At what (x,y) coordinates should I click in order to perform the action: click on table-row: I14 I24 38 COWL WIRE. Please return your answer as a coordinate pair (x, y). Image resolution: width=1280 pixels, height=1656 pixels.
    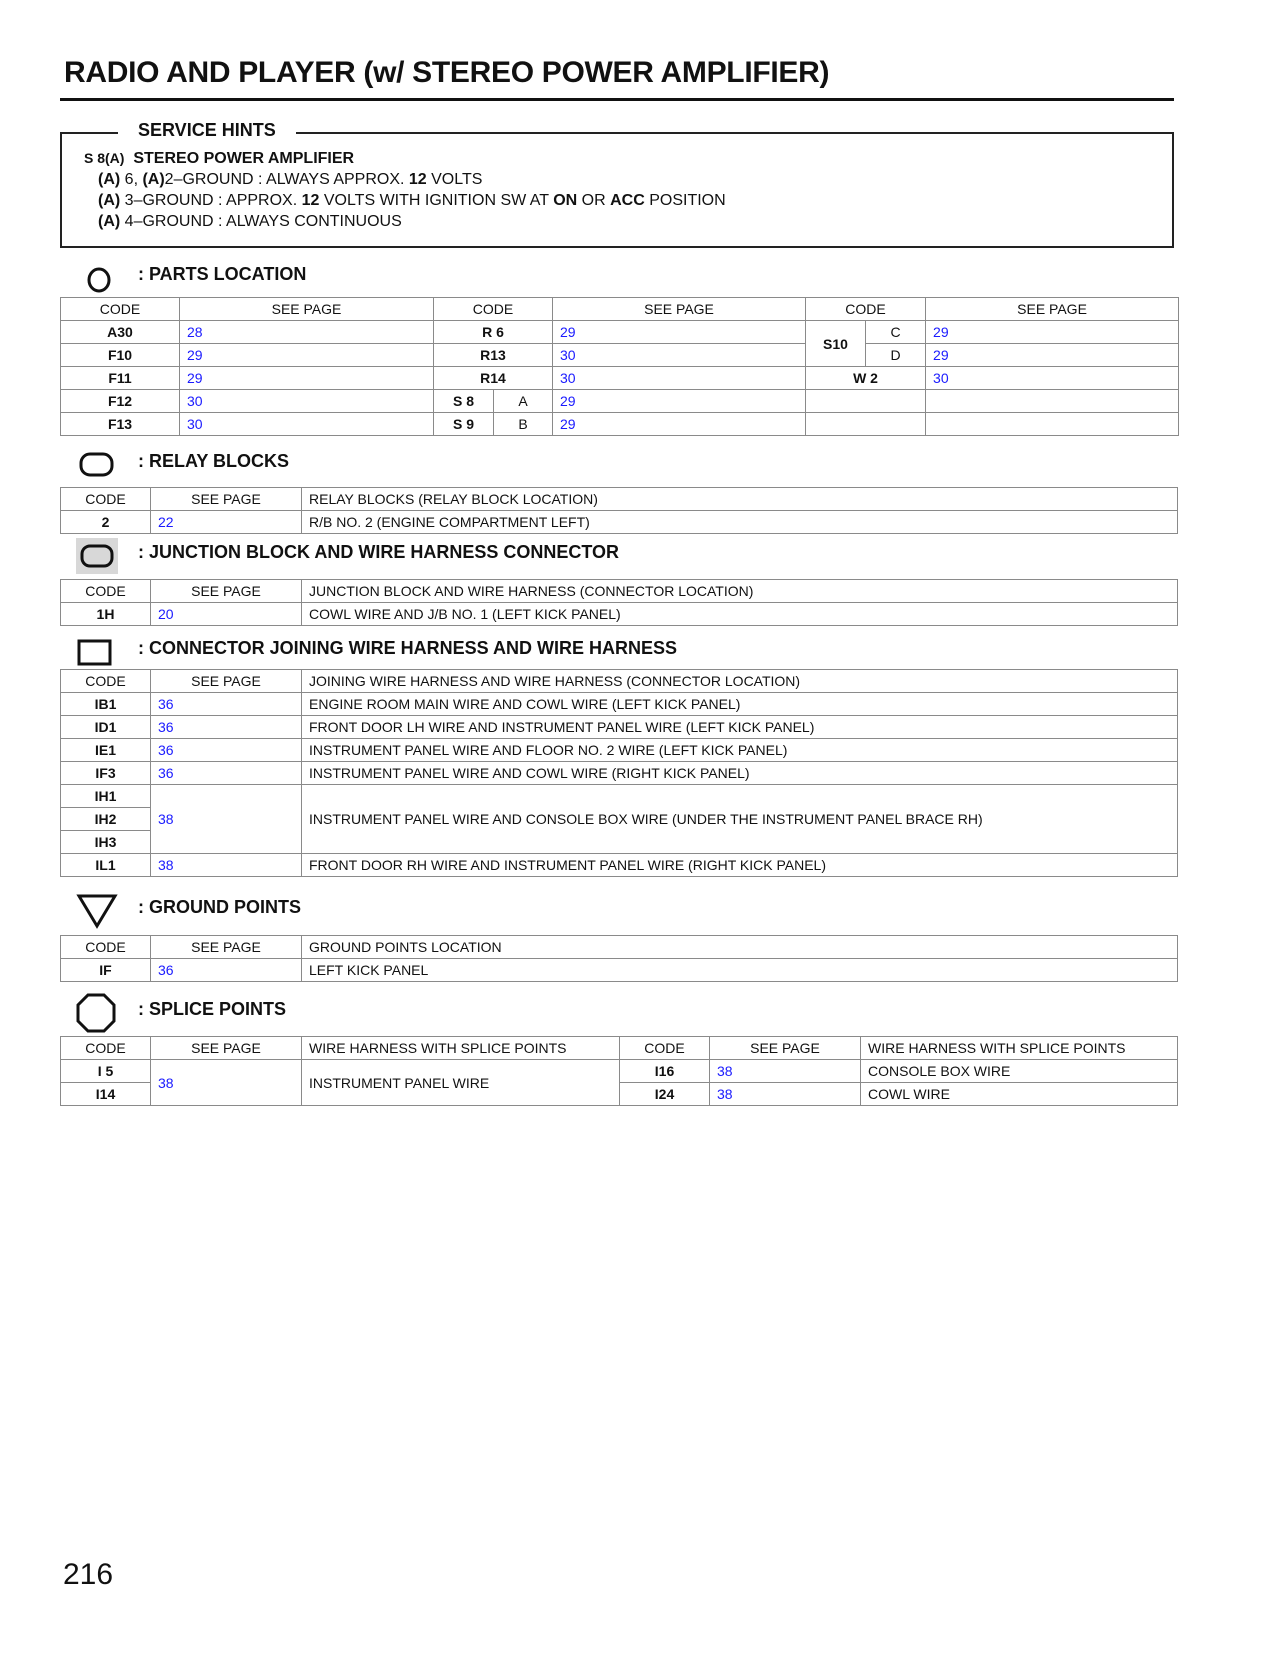
    Looking at the image, I should click on (619, 1094).